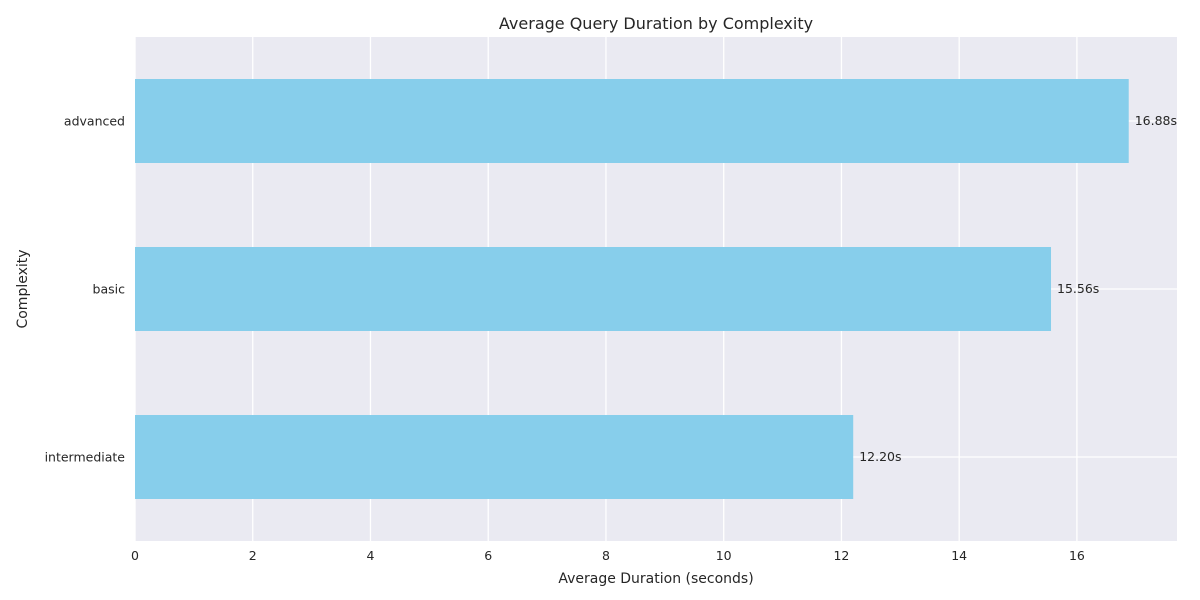 The height and width of the screenshot is (600, 1200). What do you see at coordinates (494, 457) in the screenshot?
I see `bar-intermediate` at bounding box center [494, 457].